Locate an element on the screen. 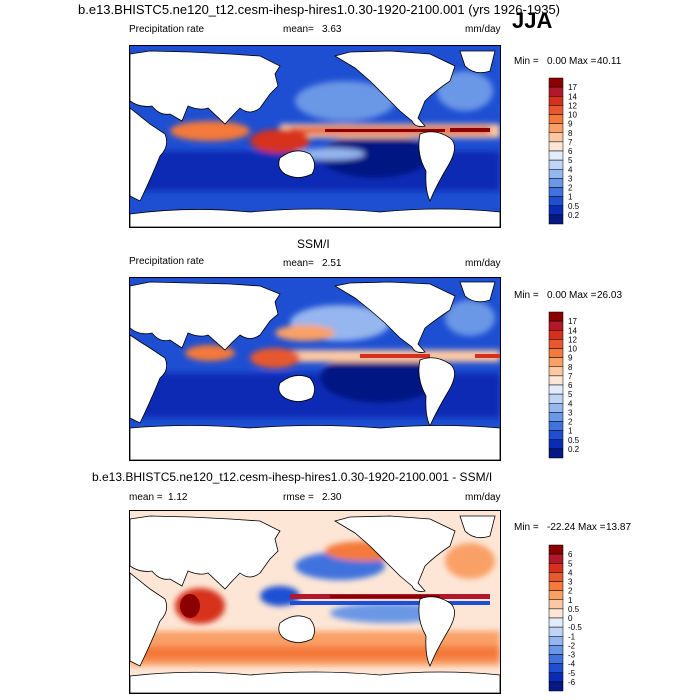 The image size is (700, 700). colorbar-2-label-12: -4 is located at coordinates (572, 664).